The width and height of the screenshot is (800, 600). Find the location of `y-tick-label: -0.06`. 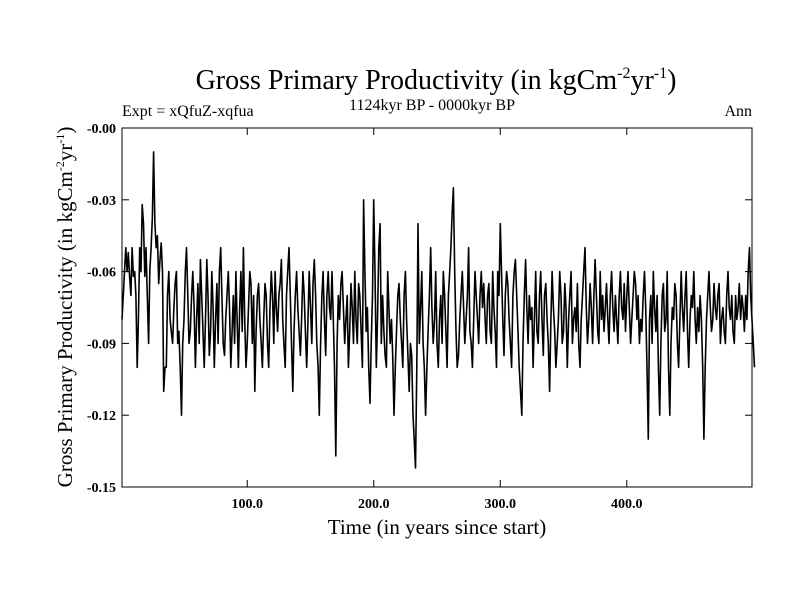

y-tick-label: -0.06 is located at coordinates (101, 273).